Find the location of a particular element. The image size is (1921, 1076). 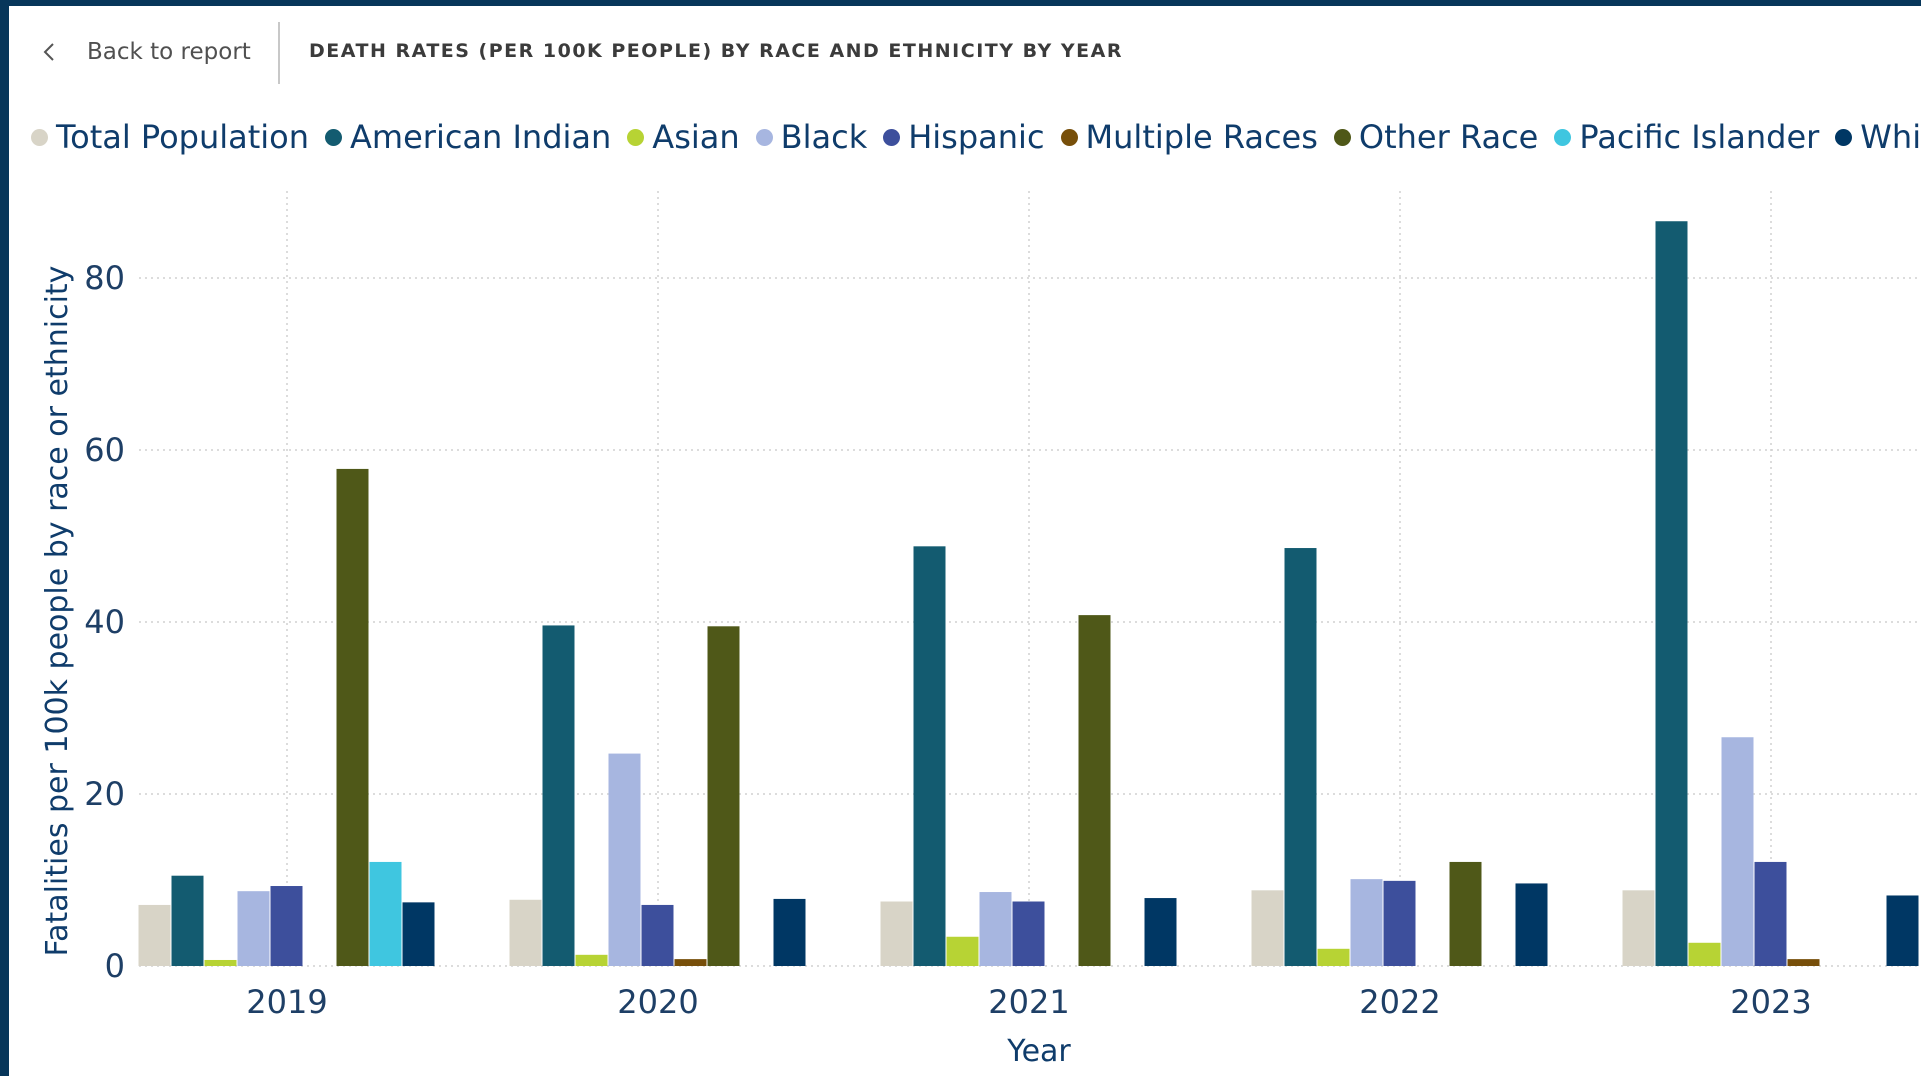

legend-label: Hispanic is located at coordinates (976, 137).